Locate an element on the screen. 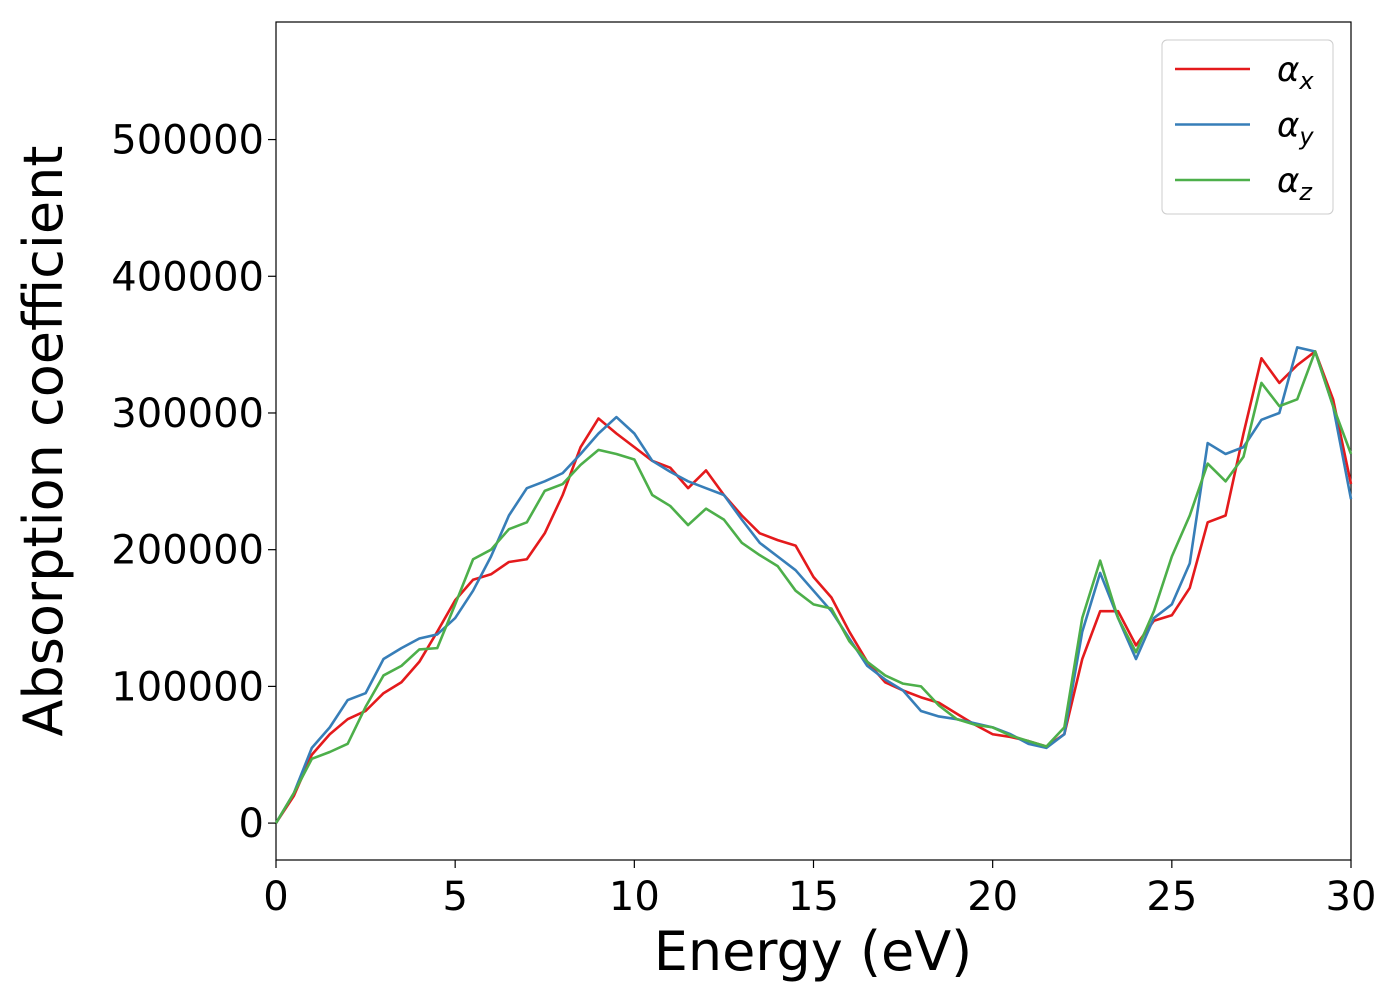 This screenshot has width=1400, height=1000. legend-box is located at coordinates (1247, 127).